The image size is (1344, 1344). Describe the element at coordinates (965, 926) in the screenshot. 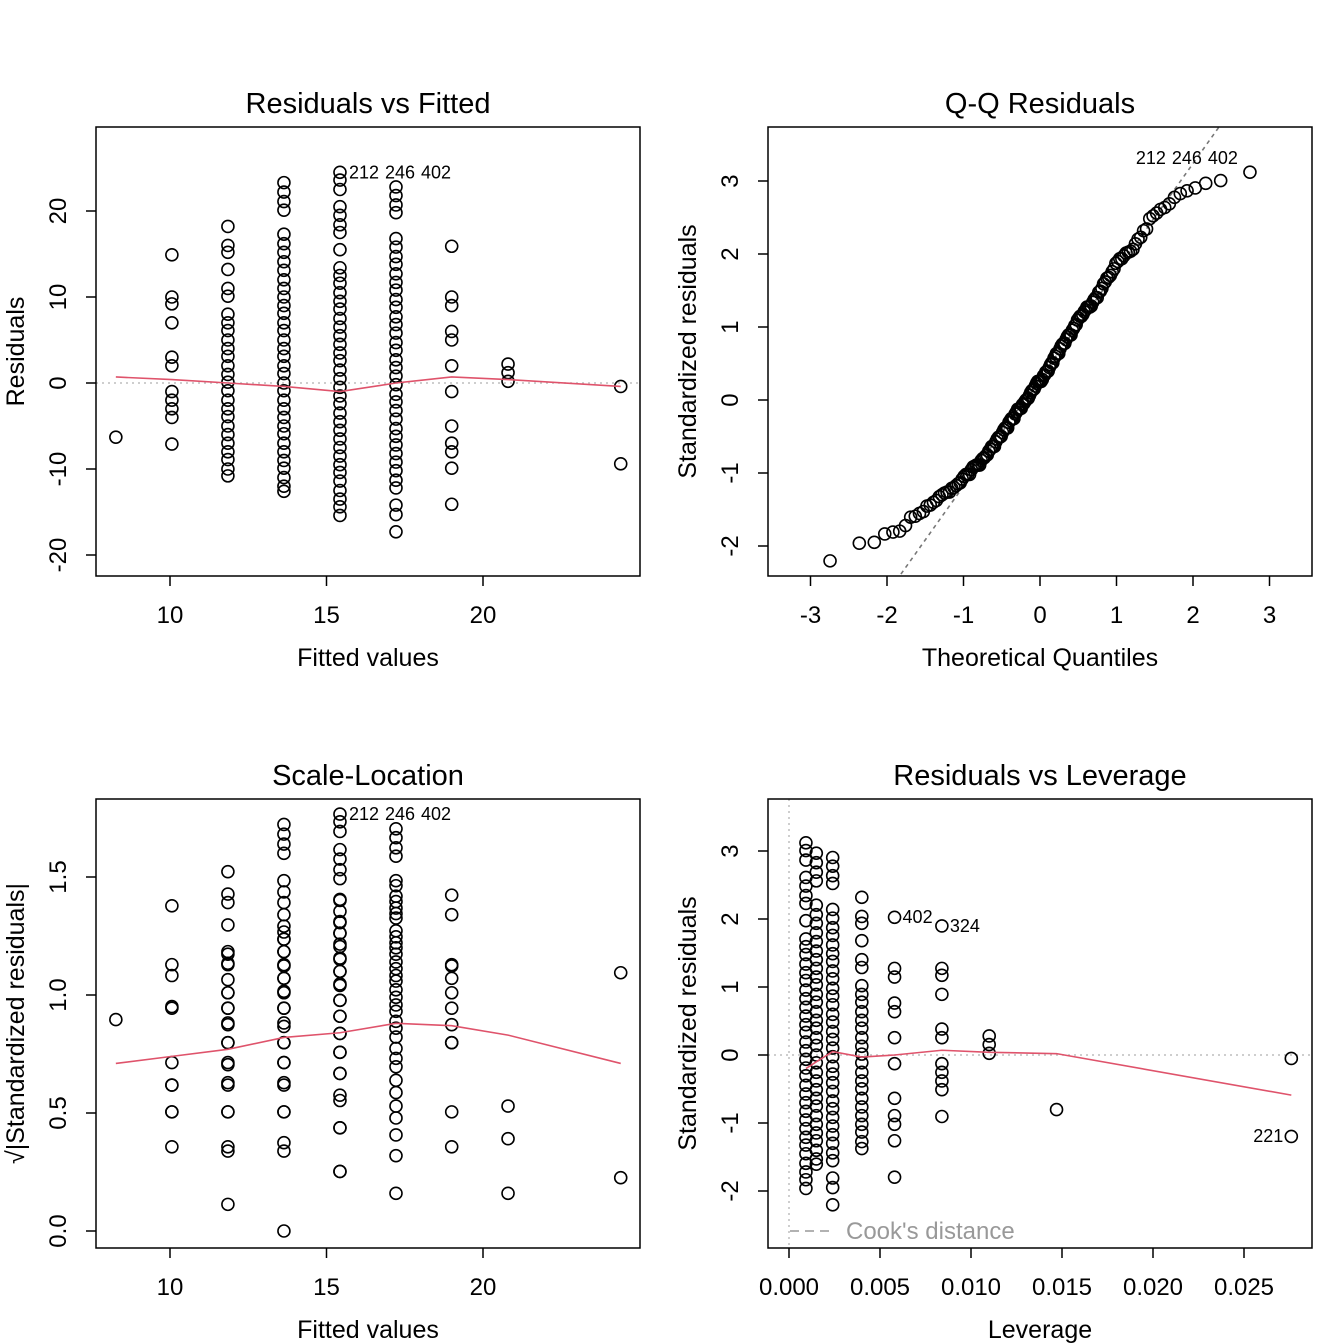

I see `point-label: 324` at that location.